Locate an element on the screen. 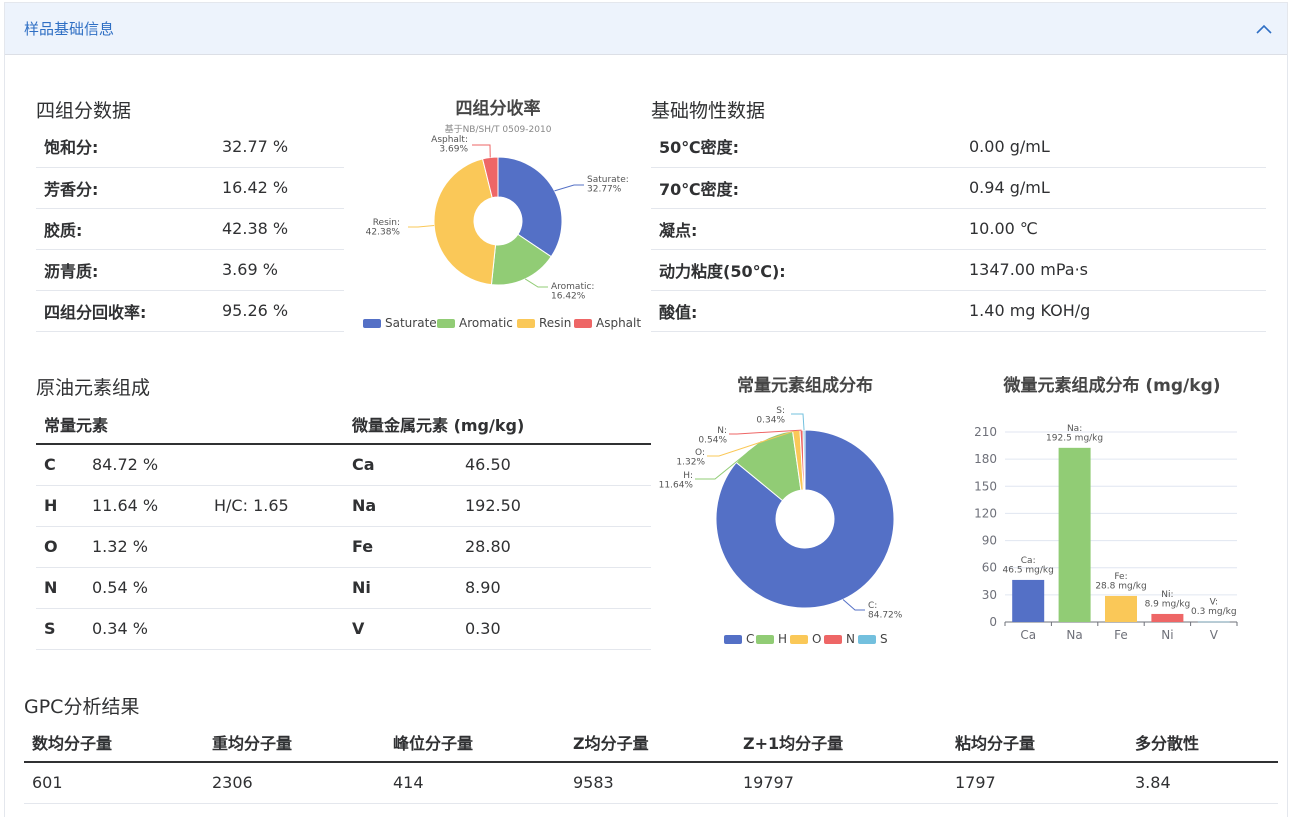 The image size is (1289, 817). row-value: 32.77 % is located at coordinates (283, 147).